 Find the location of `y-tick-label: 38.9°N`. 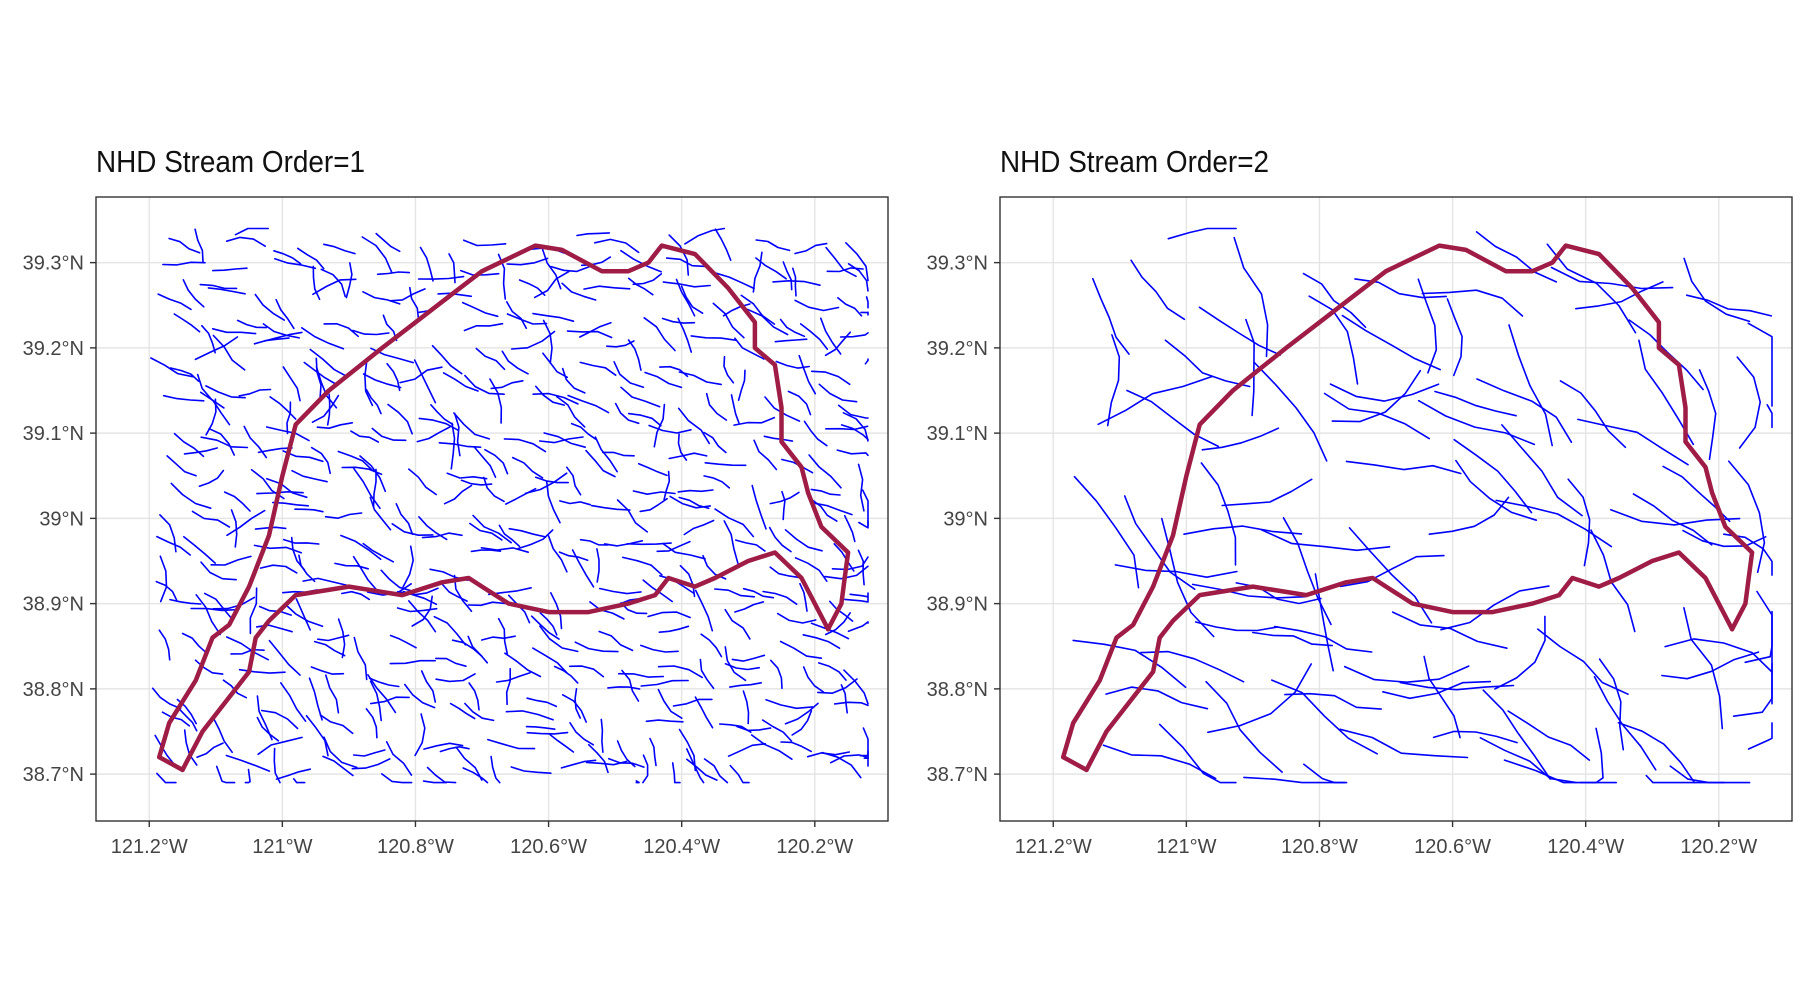

y-tick-label: 38.9°N is located at coordinates (53, 605).